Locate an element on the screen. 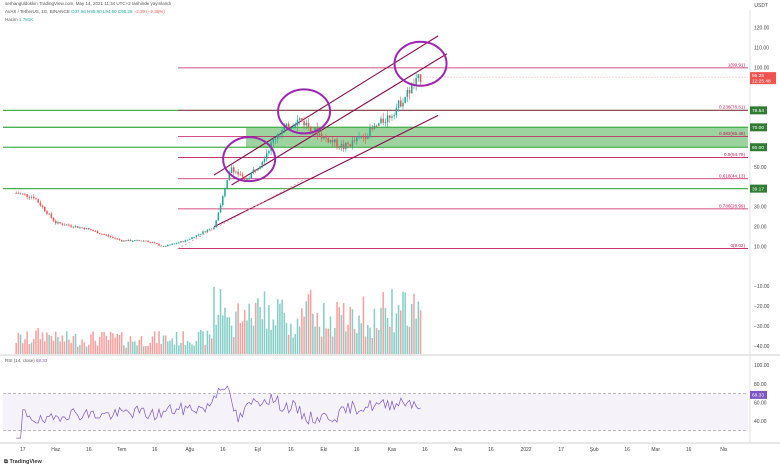 This screenshot has height=470, width=780. price-tick-label: 120.00 is located at coordinates (762, 29).